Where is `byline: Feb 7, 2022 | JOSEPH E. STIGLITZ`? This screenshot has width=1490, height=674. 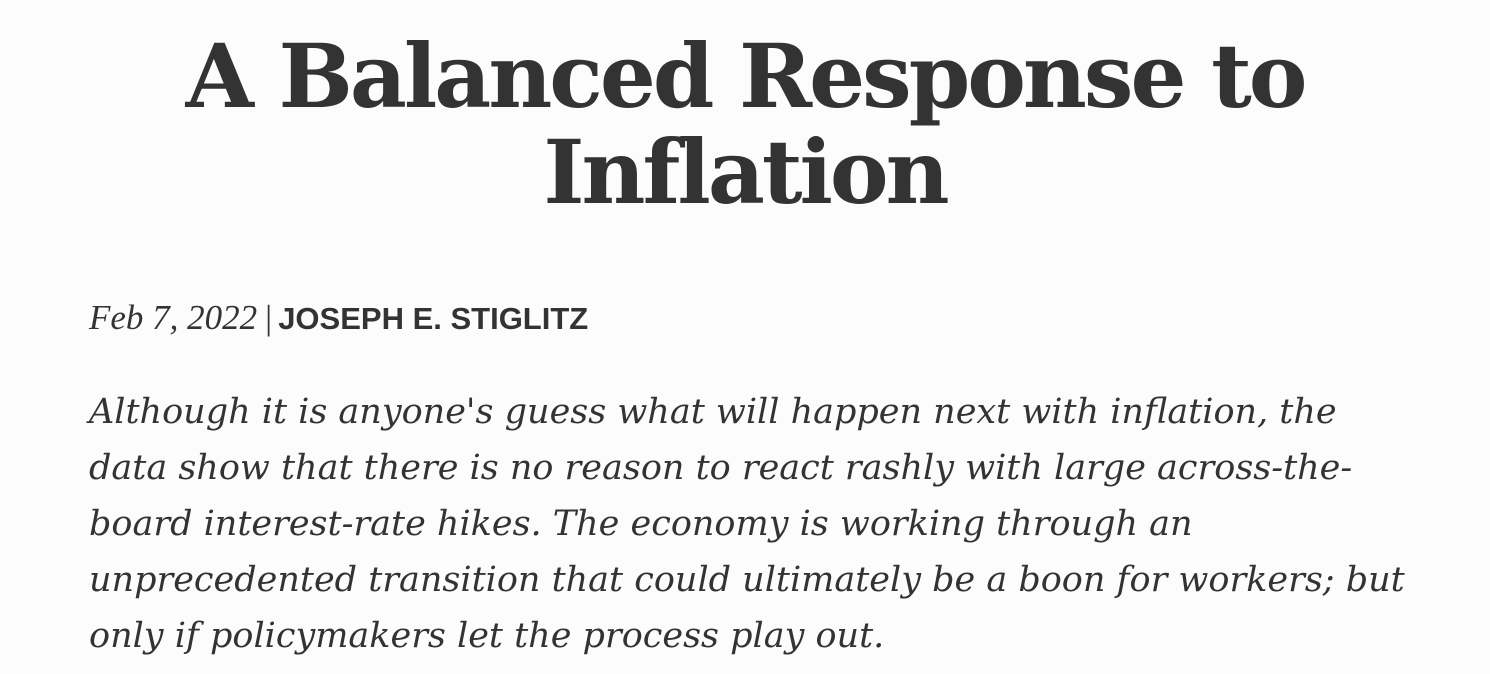
byline: Feb 7, 2022 | JOSEPH E. STIGLITZ is located at coordinates (338, 318).